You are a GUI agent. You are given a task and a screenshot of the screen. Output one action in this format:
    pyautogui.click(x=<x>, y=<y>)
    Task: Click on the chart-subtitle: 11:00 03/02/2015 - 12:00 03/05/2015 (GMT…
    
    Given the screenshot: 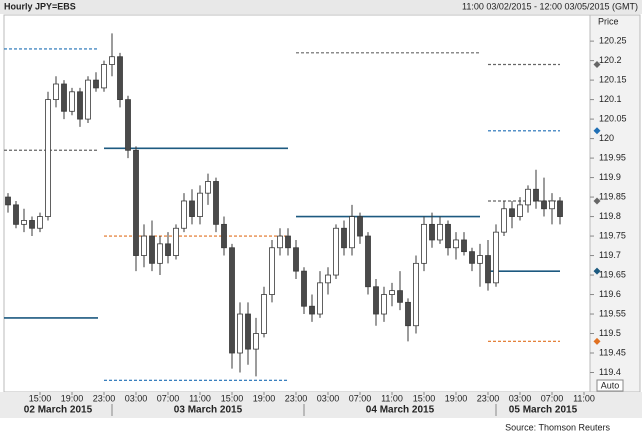 What is the action you would take?
    pyautogui.click(x=550, y=6)
    